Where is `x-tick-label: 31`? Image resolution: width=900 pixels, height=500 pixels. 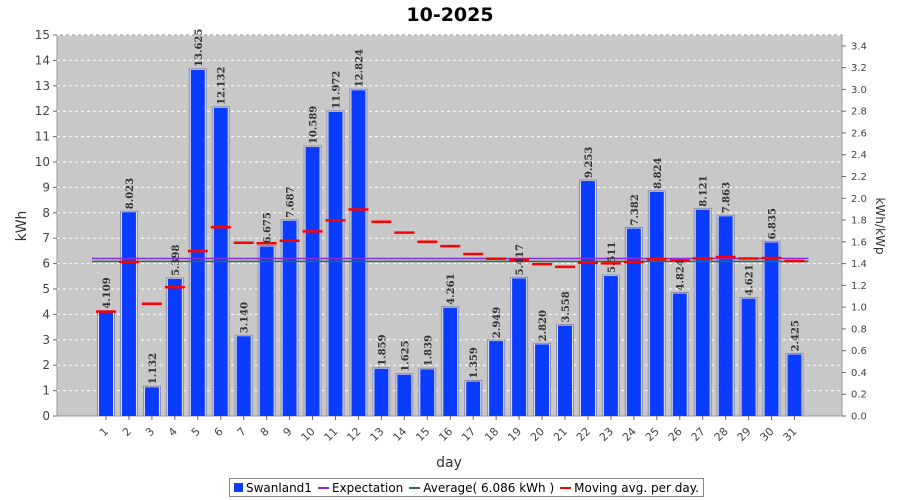 x-tick-label: 31 is located at coordinates (790, 434).